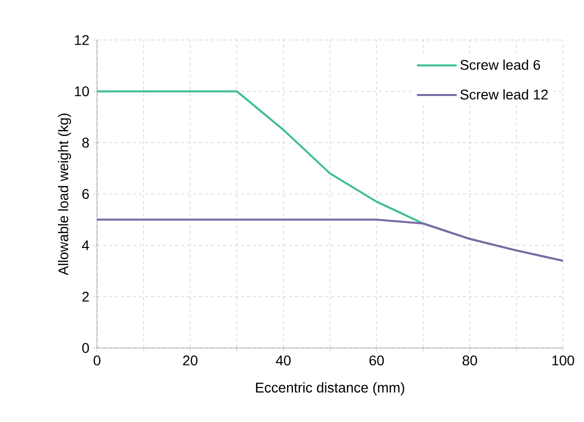  What do you see at coordinates (85, 348) in the screenshot?
I see `y-tick-label: 0` at bounding box center [85, 348].